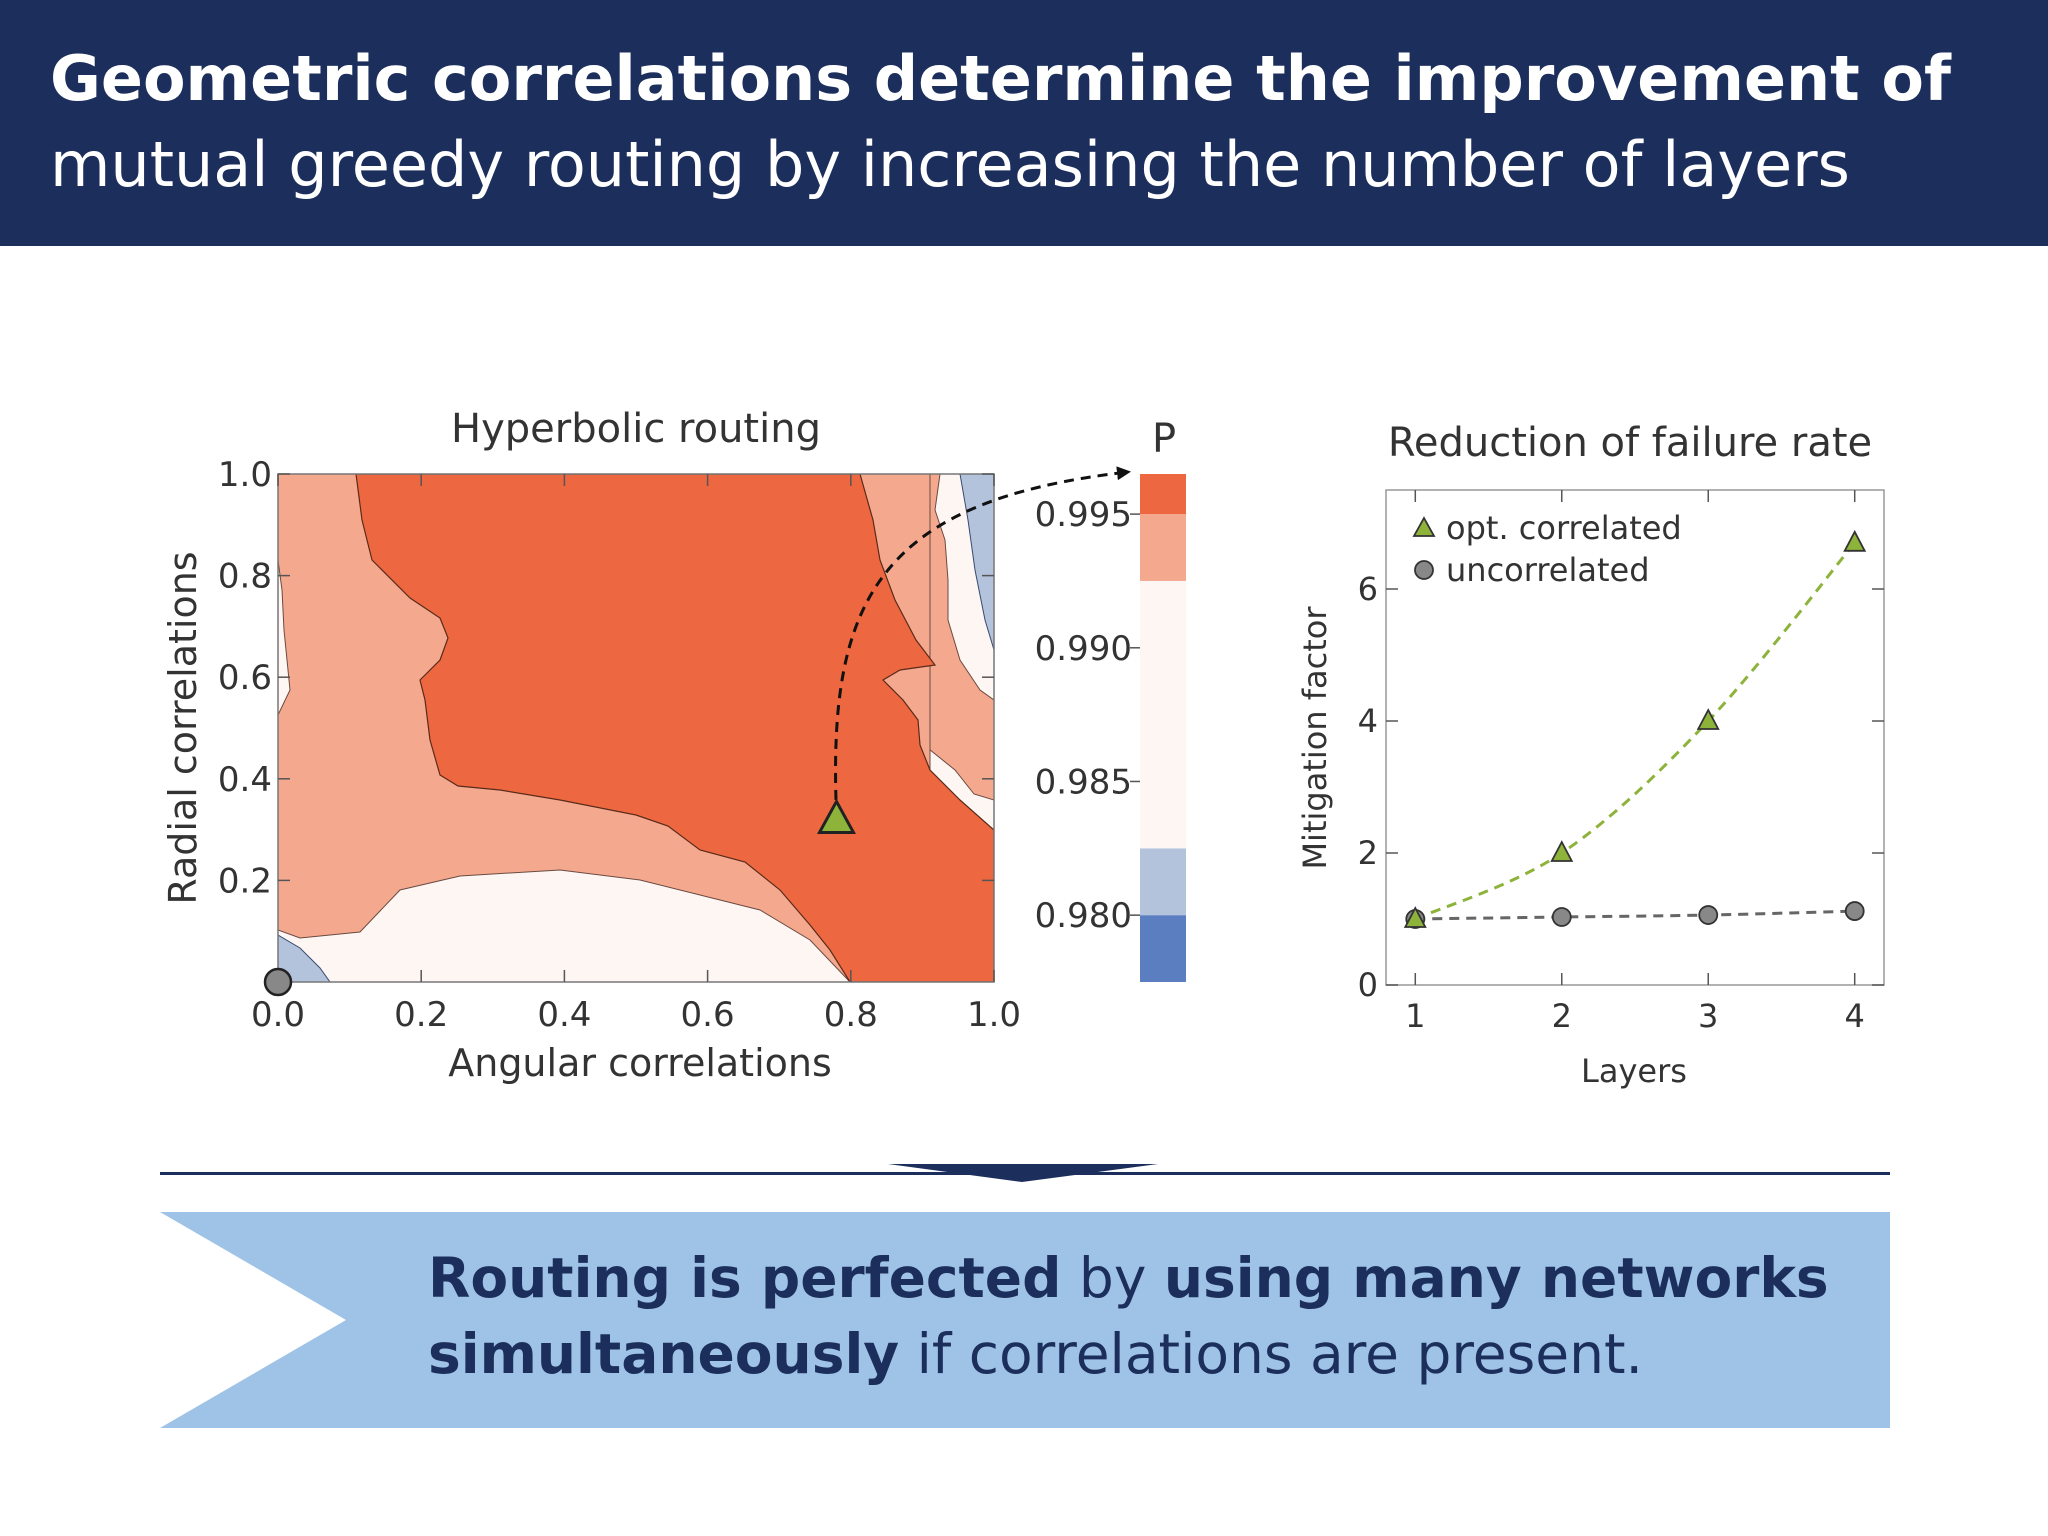 The image size is (2048, 1536). What do you see at coordinates (1083, 782) in the screenshot?
I see `colorbar-tick-label: 0.985` at bounding box center [1083, 782].